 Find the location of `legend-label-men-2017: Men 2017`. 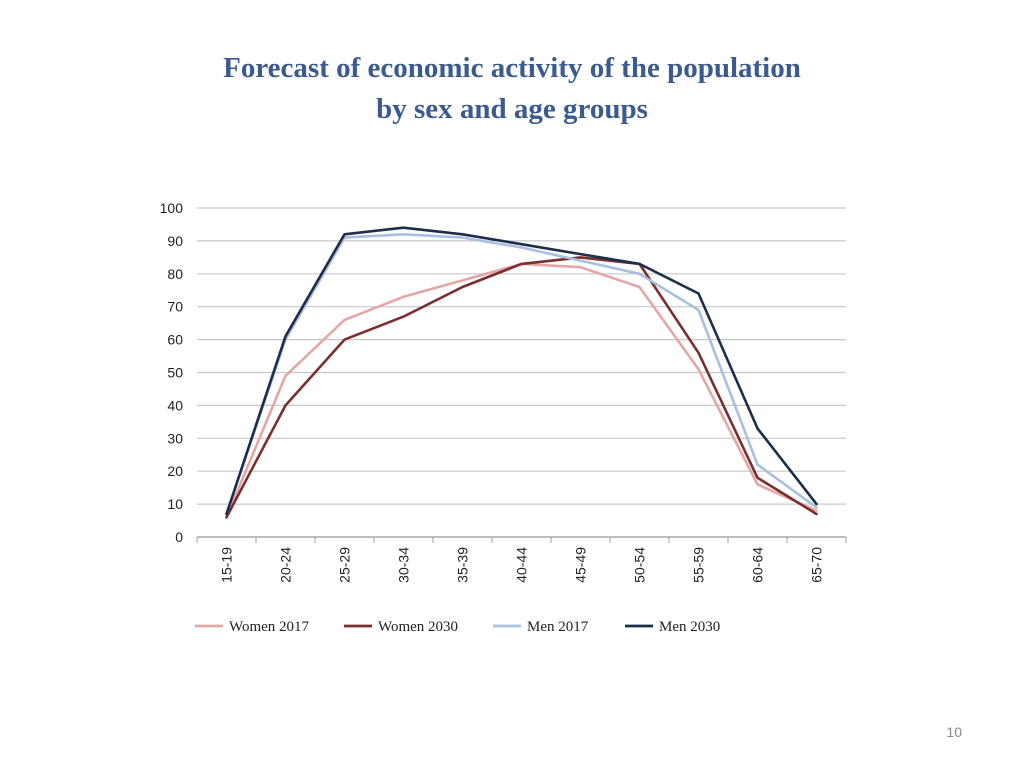

legend-label-men-2017: Men 2017 is located at coordinates (558, 627).